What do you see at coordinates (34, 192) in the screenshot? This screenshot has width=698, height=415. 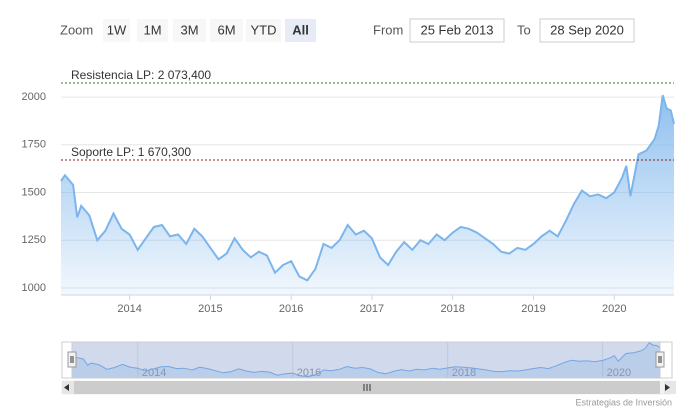 I see `y-tick-label: 1500` at bounding box center [34, 192].